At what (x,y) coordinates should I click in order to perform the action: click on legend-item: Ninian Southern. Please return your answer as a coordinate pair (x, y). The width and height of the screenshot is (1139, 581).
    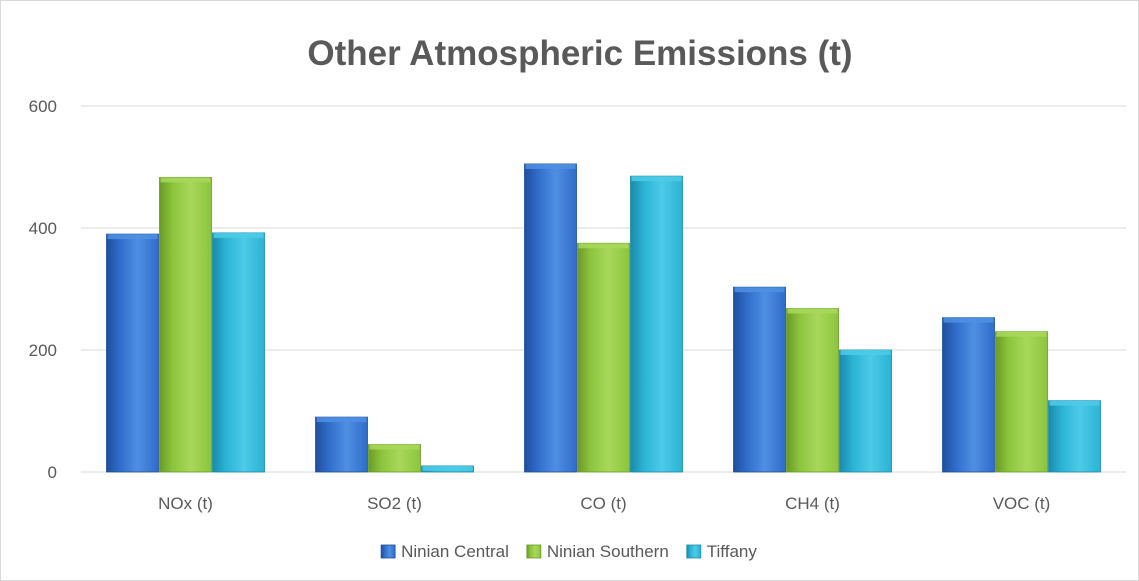
    Looking at the image, I should click on (597, 551).